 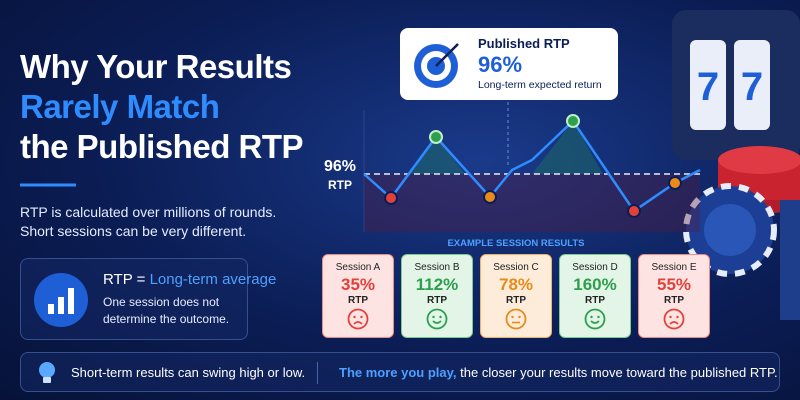 What do you see at coordinates (120, 106) in the screenshot?
I see `title-line: Rarely Match` at bounding box center [120, 106].